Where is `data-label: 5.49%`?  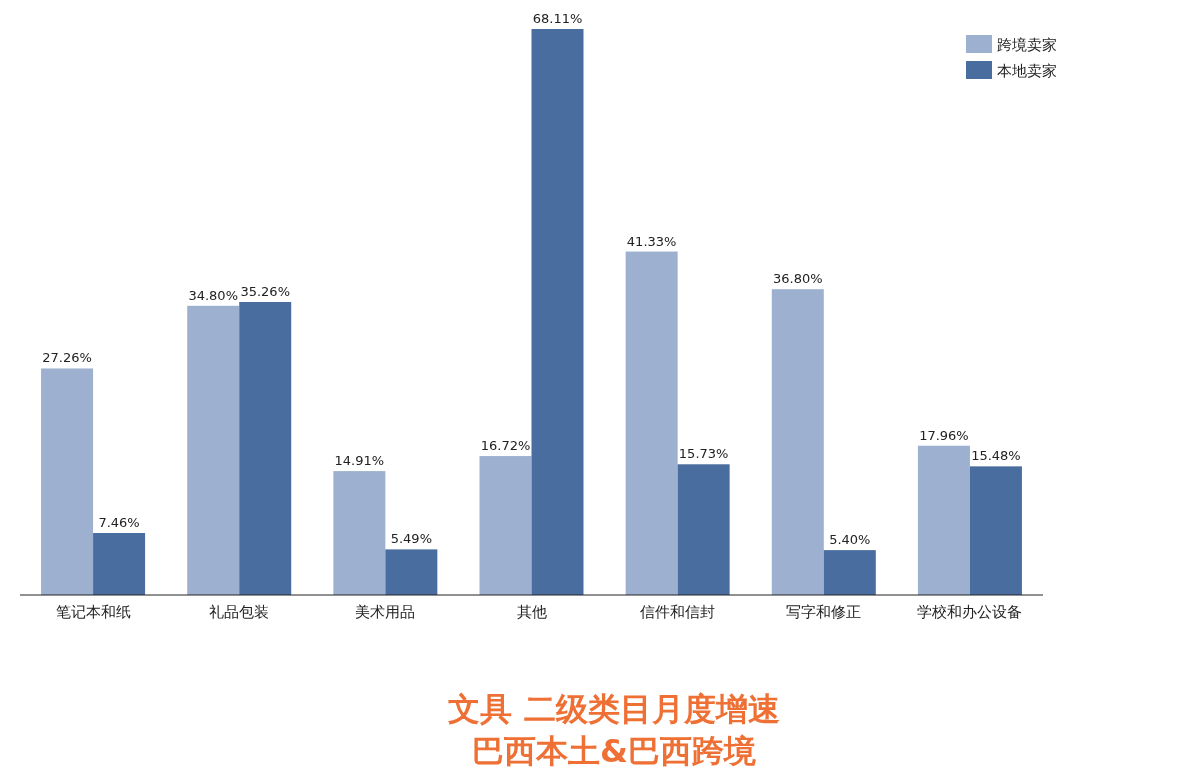 data-label: 5.49% is located at coordinates (411, 539).